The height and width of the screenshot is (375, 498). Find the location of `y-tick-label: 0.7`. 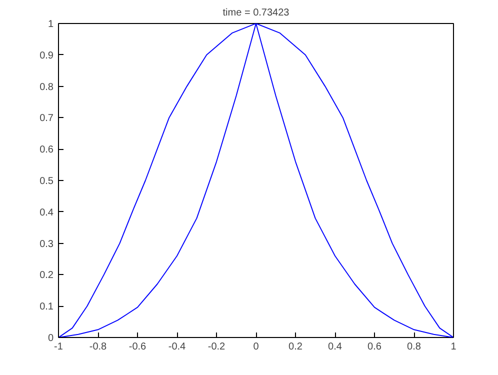

y-tick-label: 0.7 is located at coordinates (47, 118).